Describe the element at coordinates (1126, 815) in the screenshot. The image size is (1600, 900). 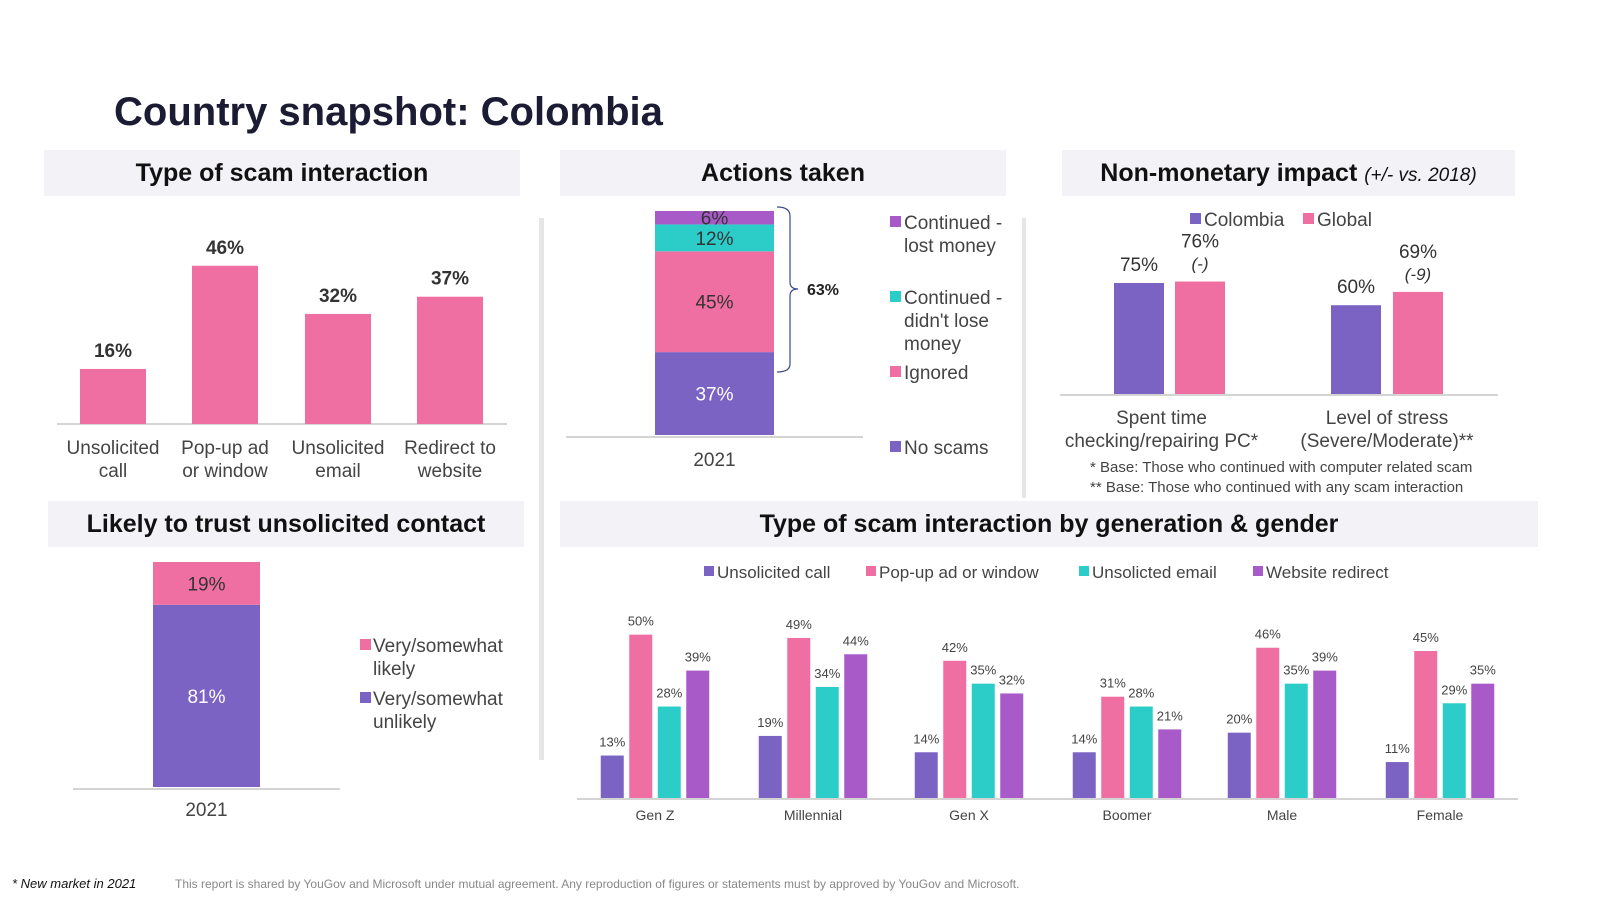
I see `generation-category-label: Boomer` at that location.